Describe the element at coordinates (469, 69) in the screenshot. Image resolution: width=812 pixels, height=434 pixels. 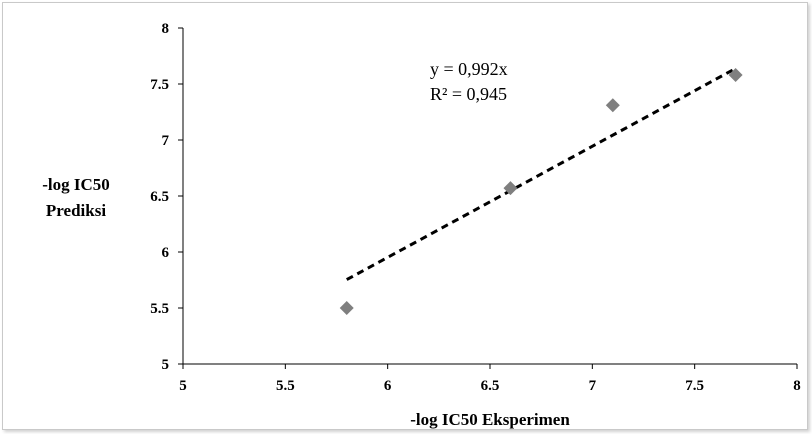
I see `regression-equation: y = 0,992x` at that location.